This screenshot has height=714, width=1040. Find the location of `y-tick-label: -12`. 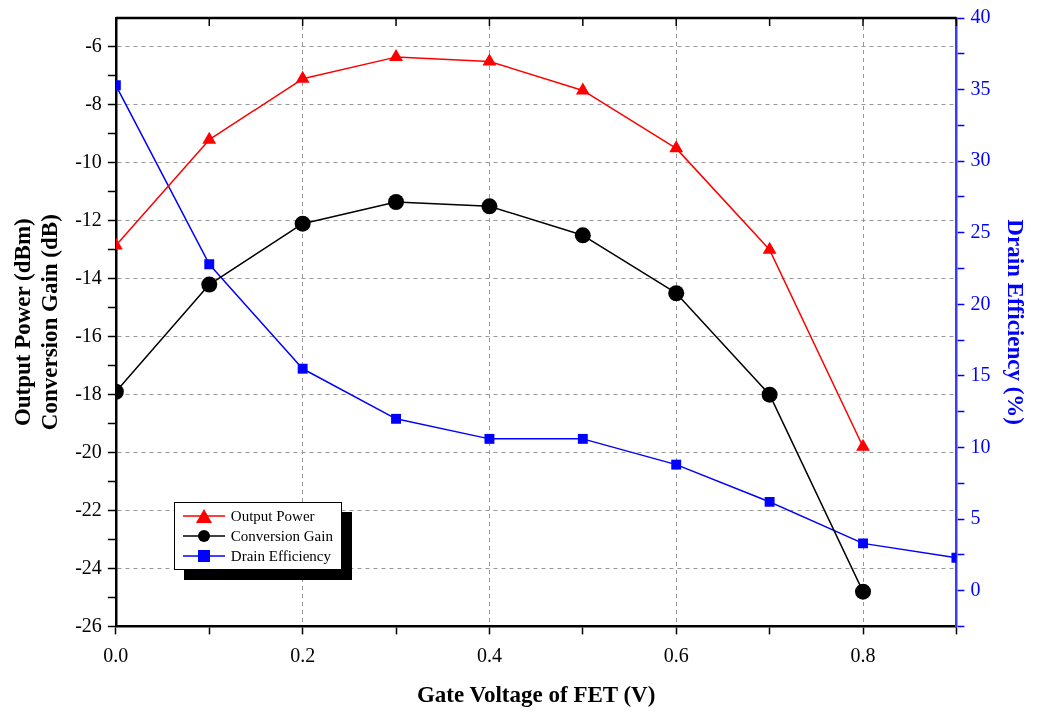

y-tick-label: -12 is located at coordinates (88, 219).